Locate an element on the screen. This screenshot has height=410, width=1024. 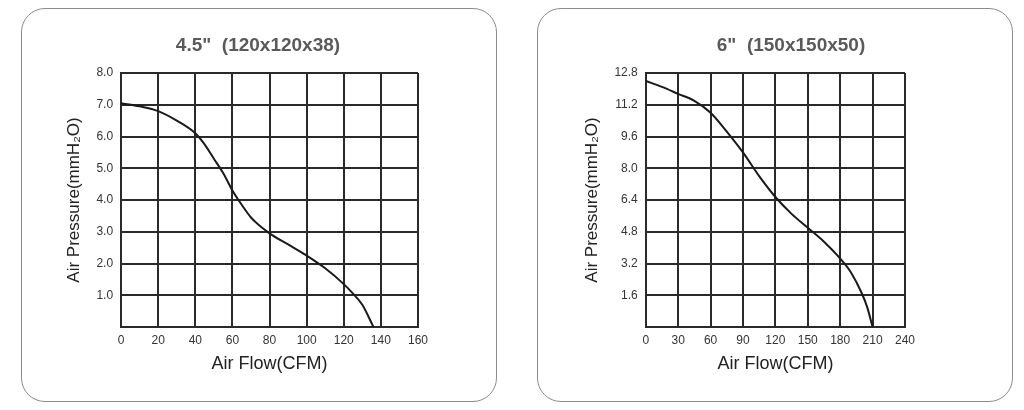
y-tick-label: 11.2 is located at coordinates (627, 104).